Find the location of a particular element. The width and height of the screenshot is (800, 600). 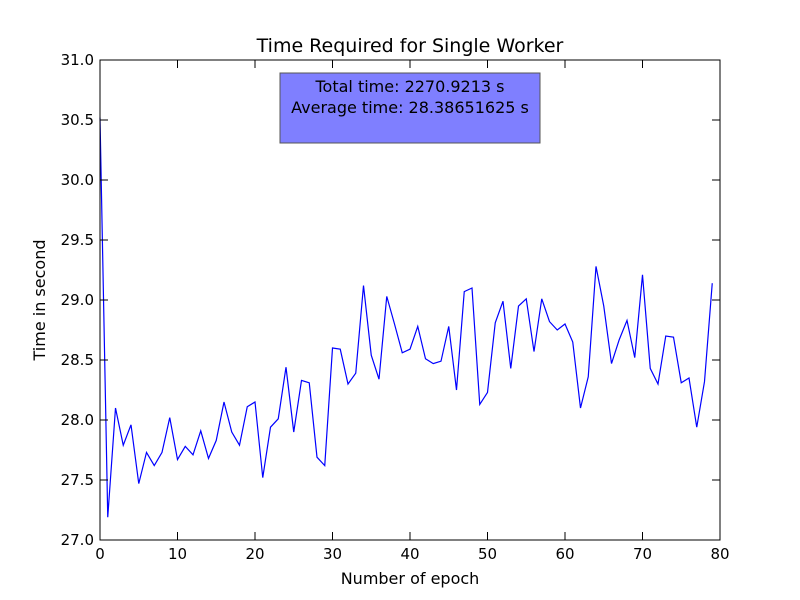

x-tick-label: 0 is located at coordinates (100, 554).